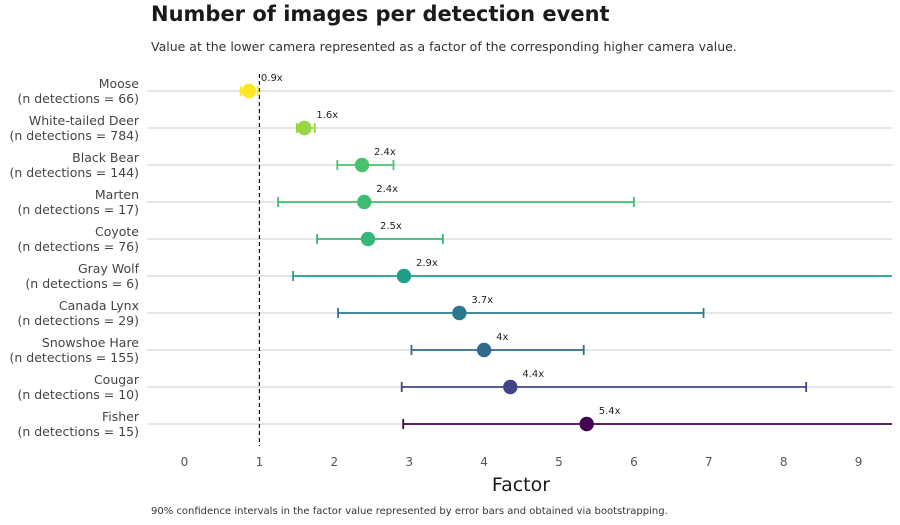 This screenshot has width=900, height=525. Describe the element at coordinates (502, 337) in the screenshot. I see `value-label: 4x` at that location.